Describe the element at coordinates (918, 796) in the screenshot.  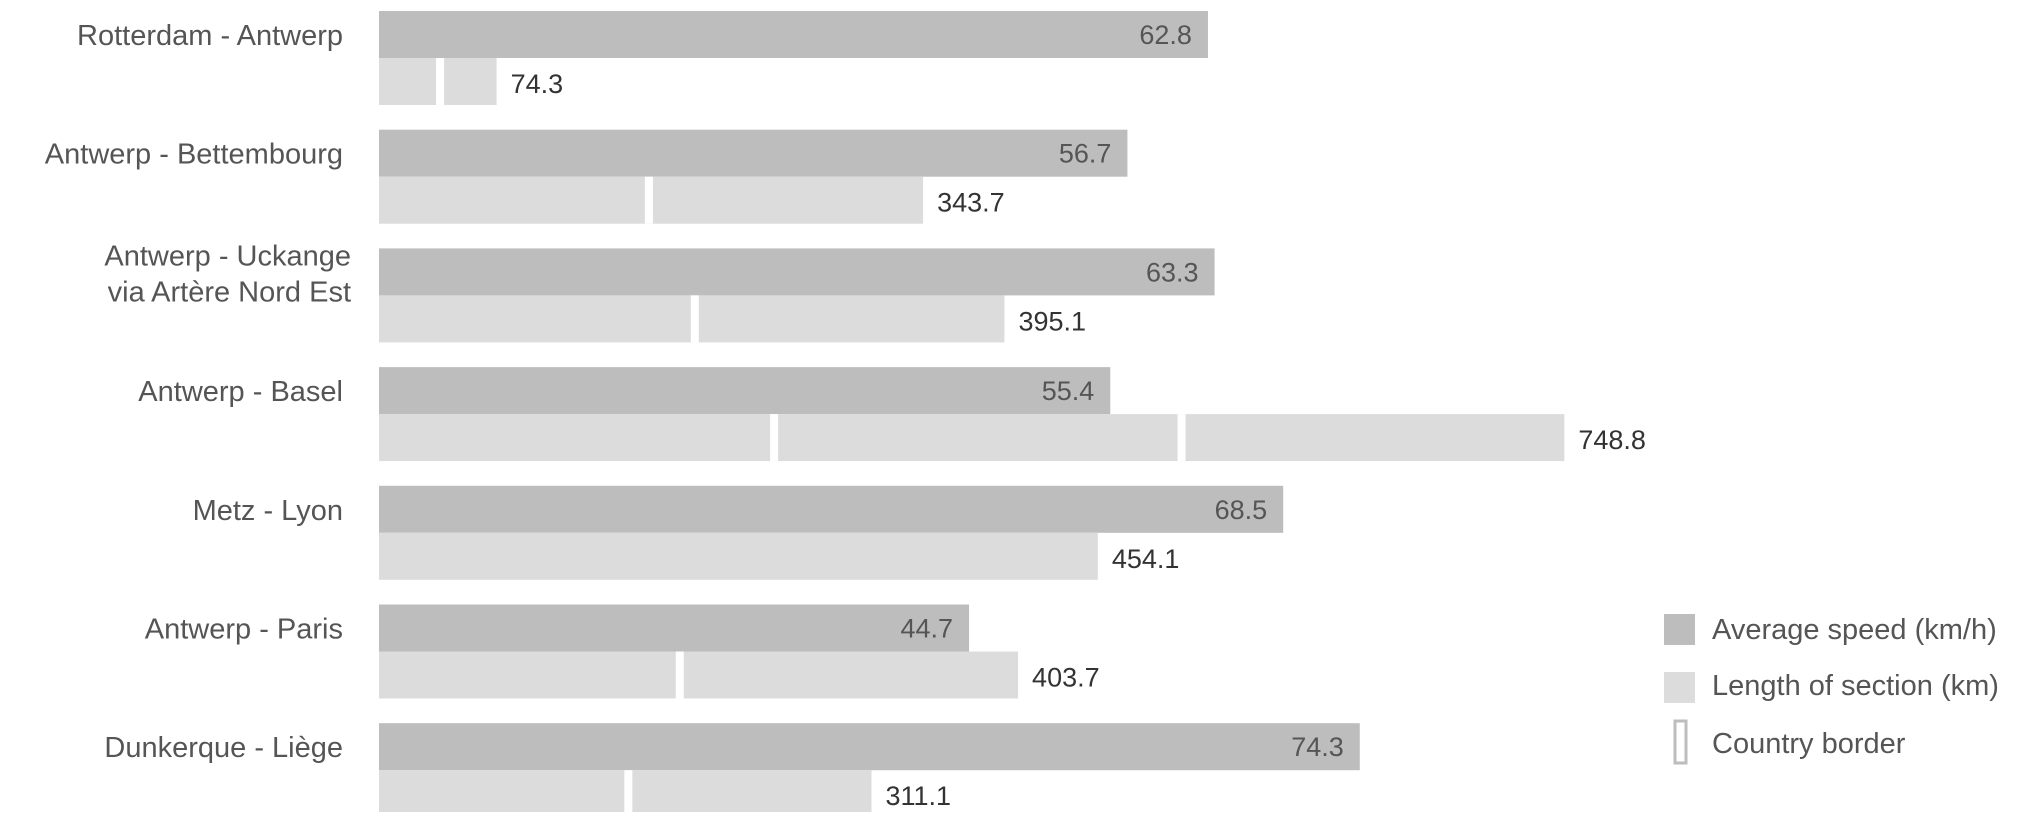
I see `length-value-label: 311.1` at that location.